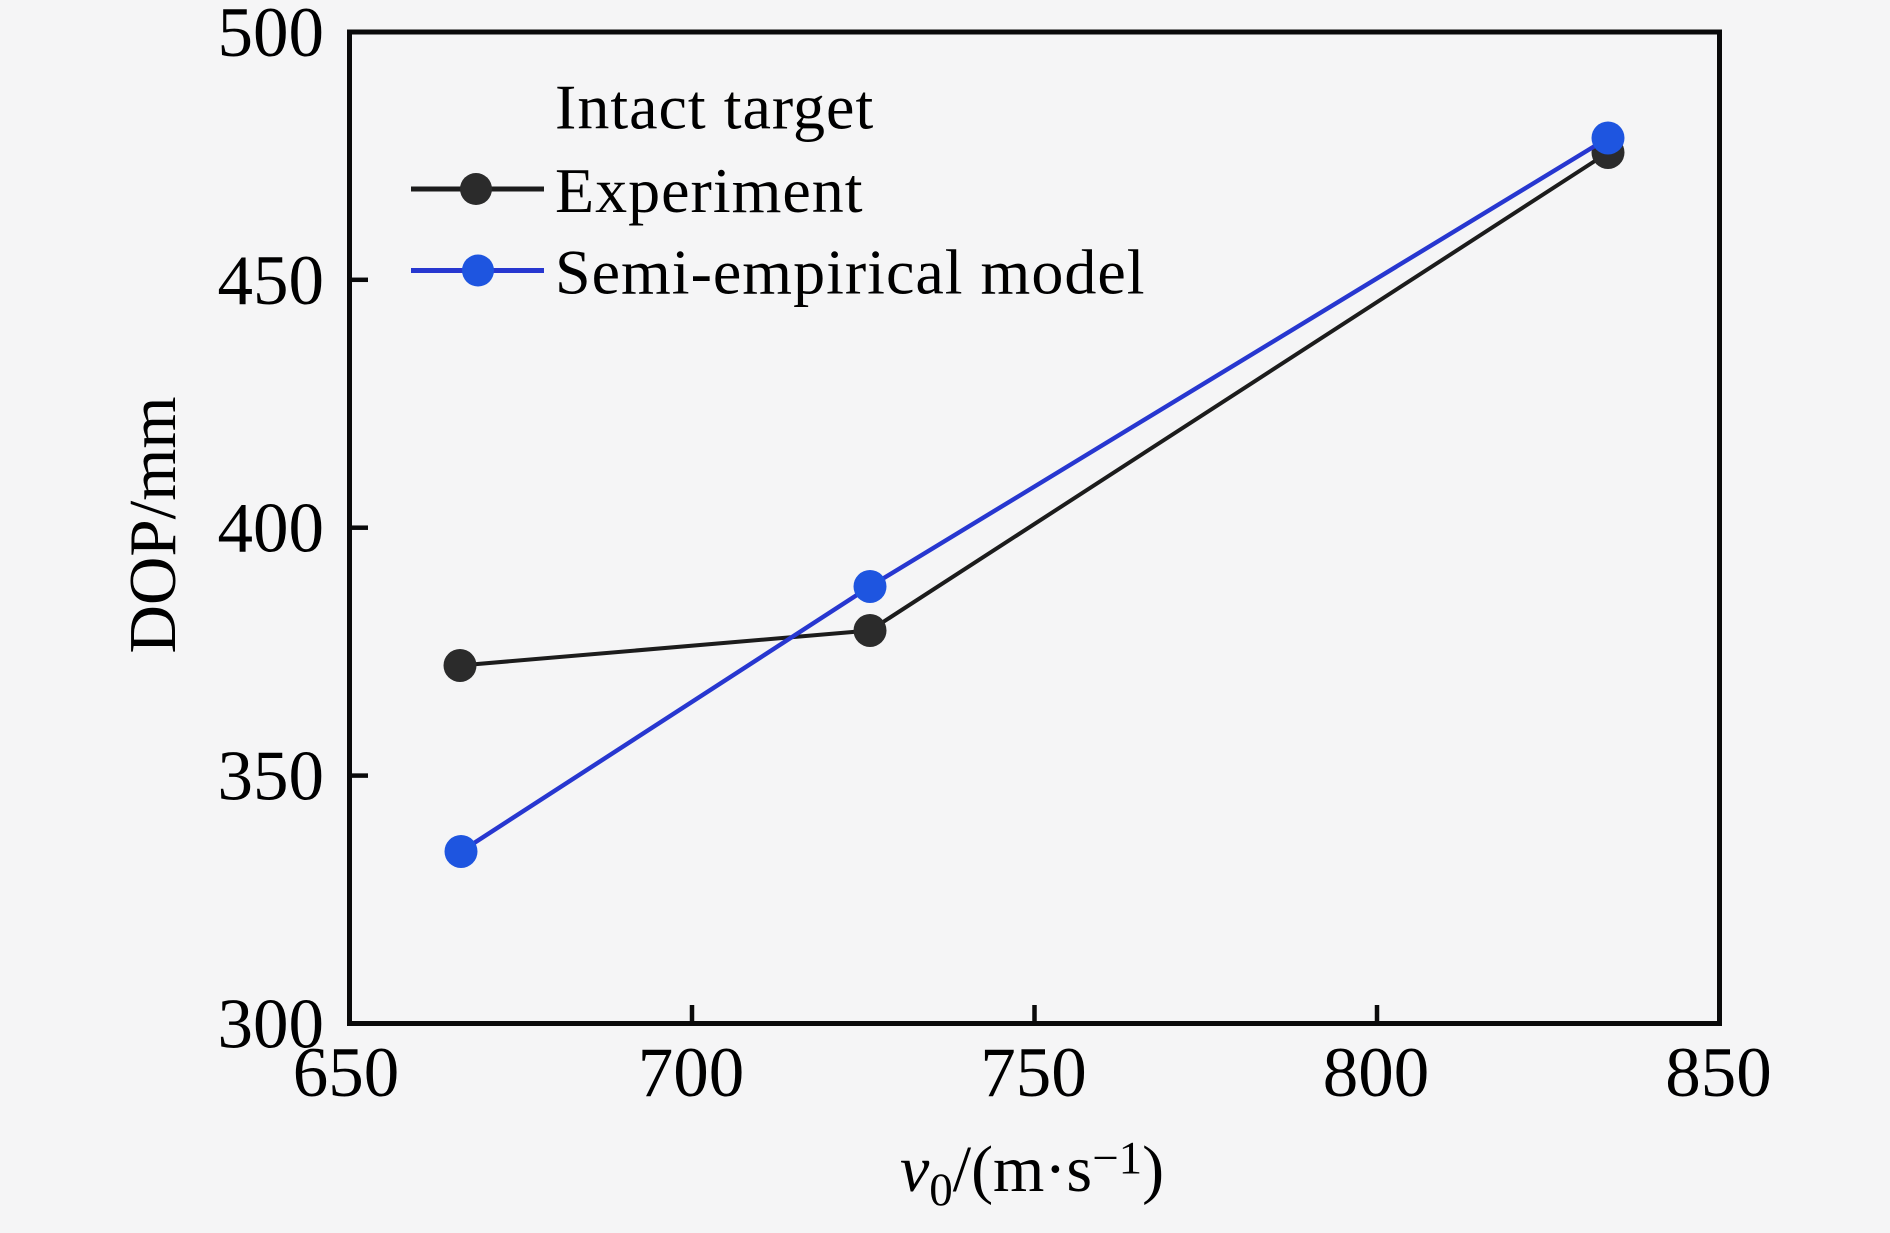  What do you see at coordinates (1033, 1073) in the screenshot?
I see `svg-text: 750` at bounding box center [1033, 1073].